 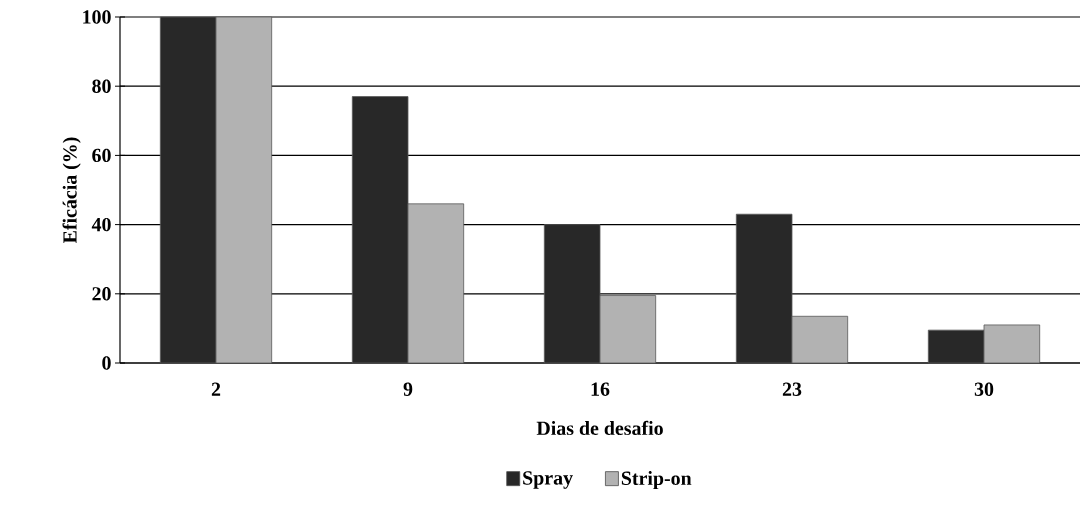 What do you see at coordinates (600, 389) in the screenshot?
I see `x-tick-label: 16` at bounding box center [600, 389].